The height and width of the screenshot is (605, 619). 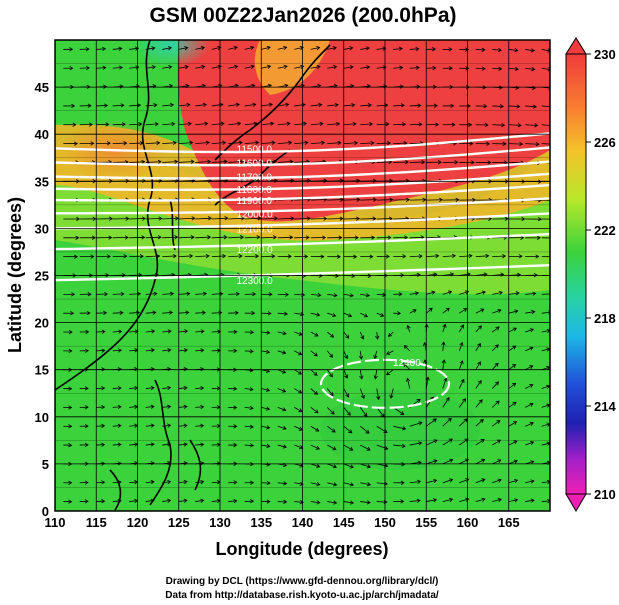 I want to click on x-tick-label: 125, so click(x=179, y=522).